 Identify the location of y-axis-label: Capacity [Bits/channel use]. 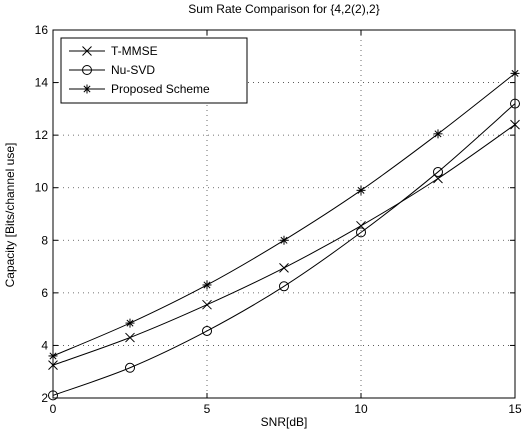
(10, 215).